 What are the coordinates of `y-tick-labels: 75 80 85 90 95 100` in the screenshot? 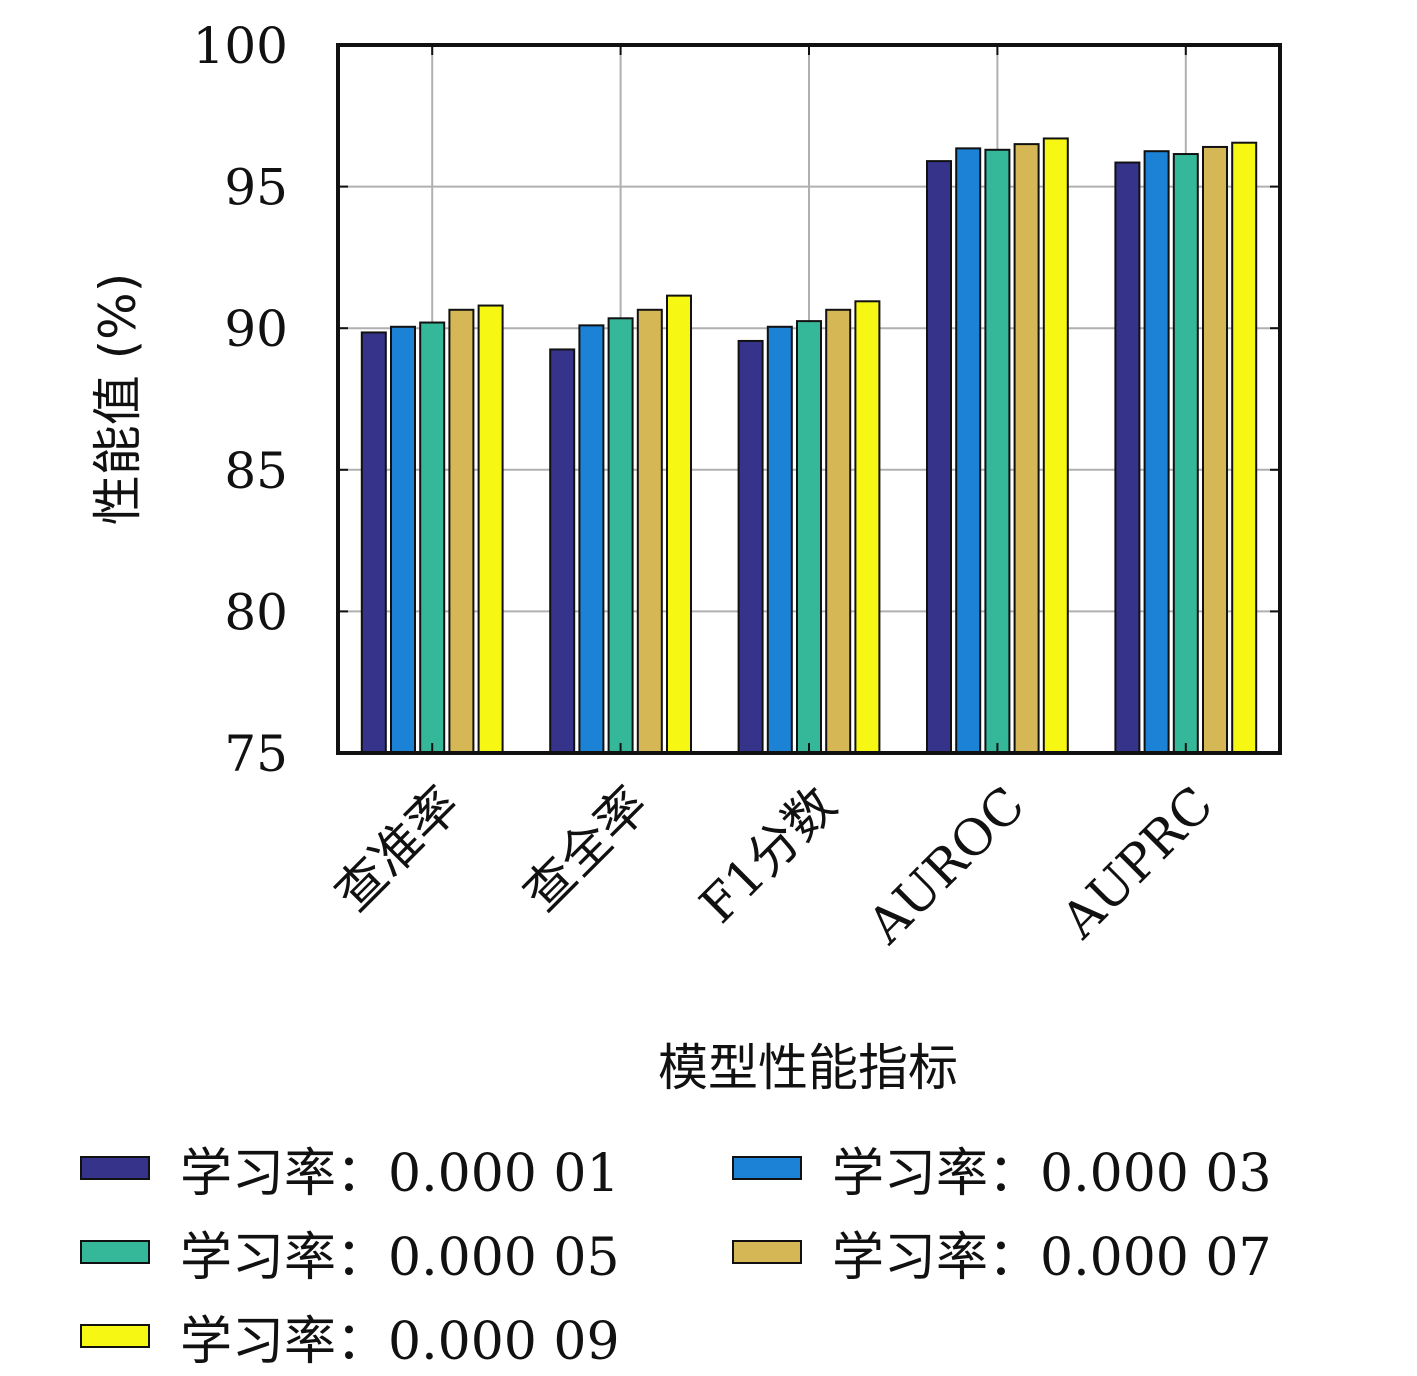 It's located at (240, 400).